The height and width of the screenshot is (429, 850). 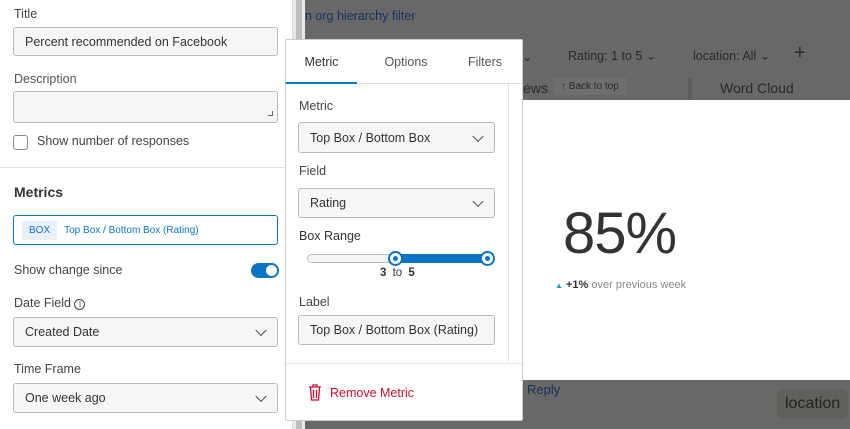 What do you see at coordinates (328, 203) in the screenshot?
I see `field-value: Rating` at bounding box center [328, 203].